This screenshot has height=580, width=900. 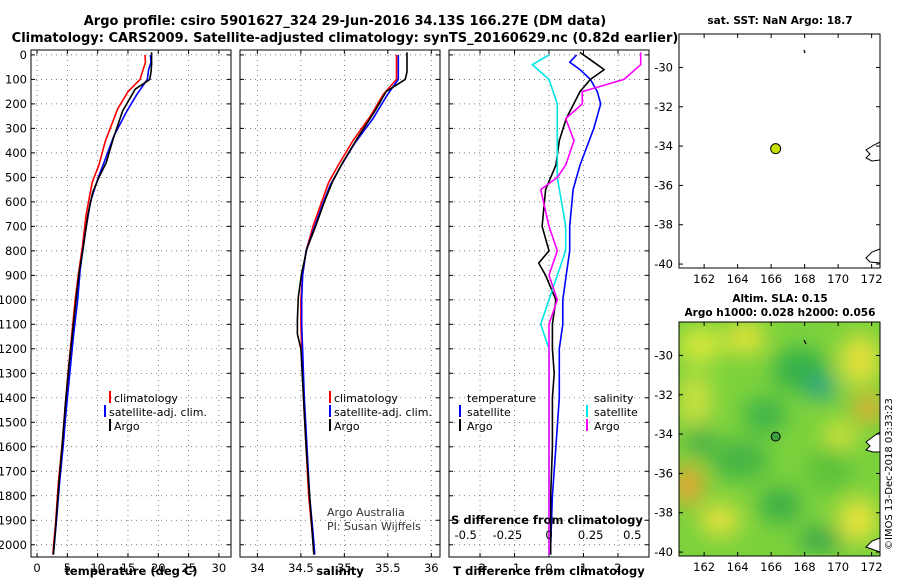 What do you see at coordinates (16, 128) in the screenshot?
I see `depth-label: 300` at bounding box center [16, 128].